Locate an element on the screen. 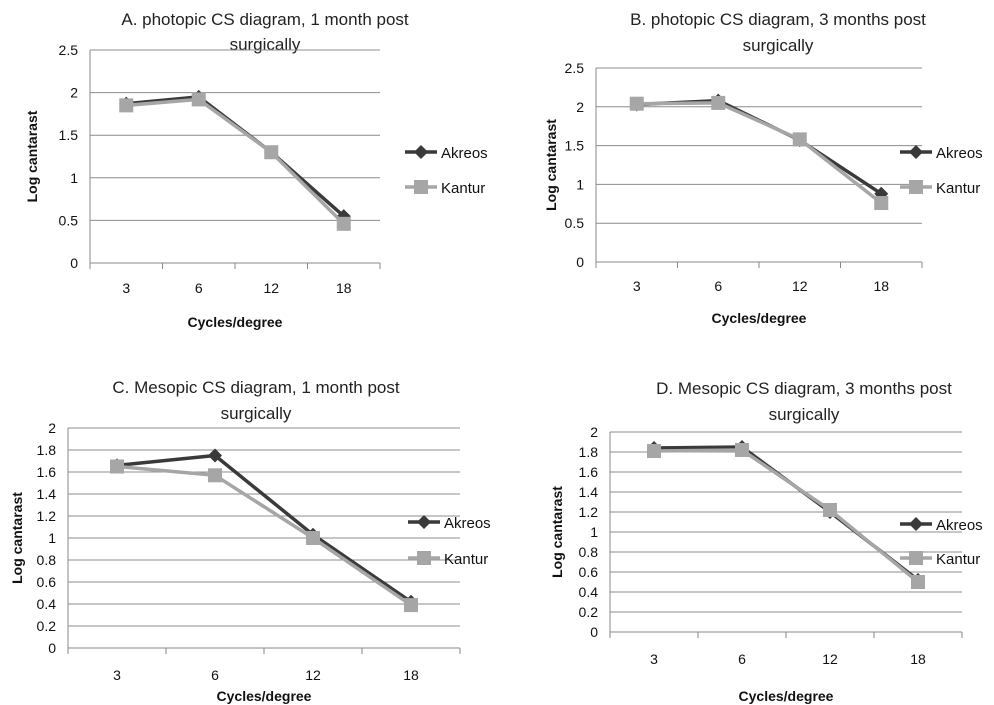  y-tick-label: 2.5 is located at coordinates (575, 68).